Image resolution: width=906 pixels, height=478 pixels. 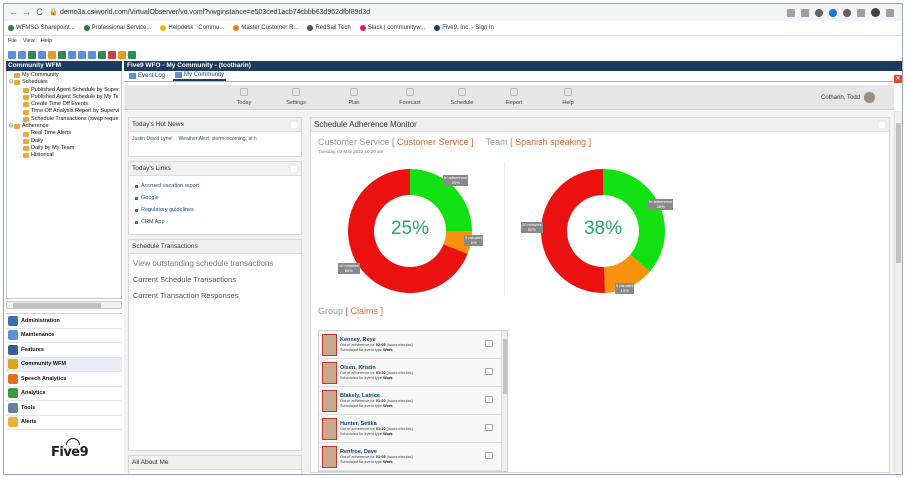 I want to click on group-filter: Group [ Claims ], so click(x=351, y=311).